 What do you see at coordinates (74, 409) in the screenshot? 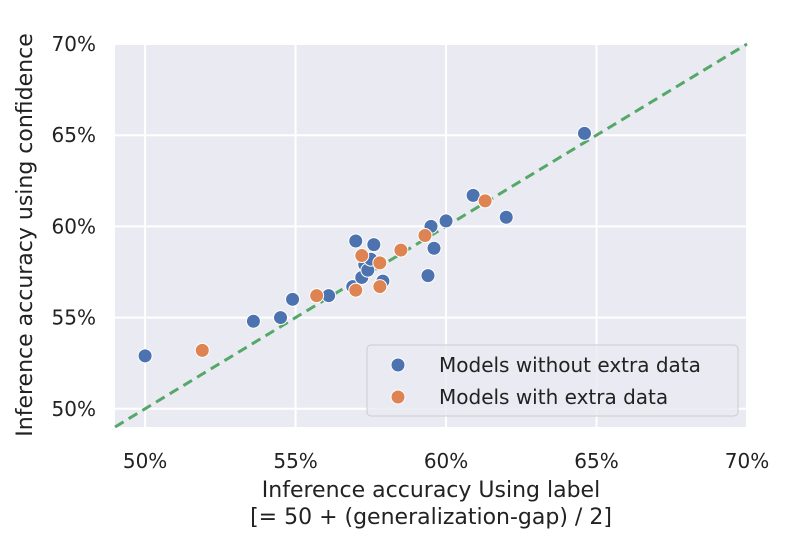
I see `y-tick-label: 50%` at bounding box center [74, 409].